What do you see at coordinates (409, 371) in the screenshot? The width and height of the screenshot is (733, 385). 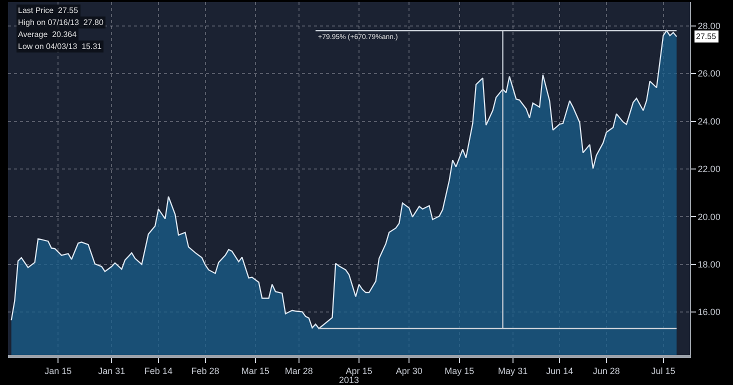 I see `x-tick-label: Apr 30` at bounding box center [409, 371].